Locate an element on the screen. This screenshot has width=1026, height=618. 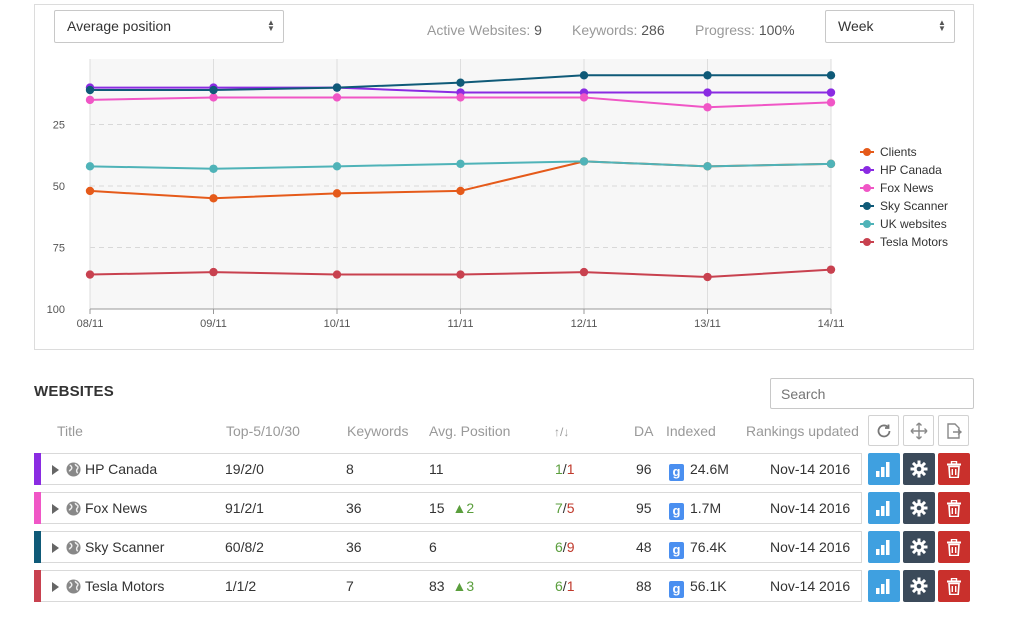
row-color-bar is located at coordinates (37, 508).